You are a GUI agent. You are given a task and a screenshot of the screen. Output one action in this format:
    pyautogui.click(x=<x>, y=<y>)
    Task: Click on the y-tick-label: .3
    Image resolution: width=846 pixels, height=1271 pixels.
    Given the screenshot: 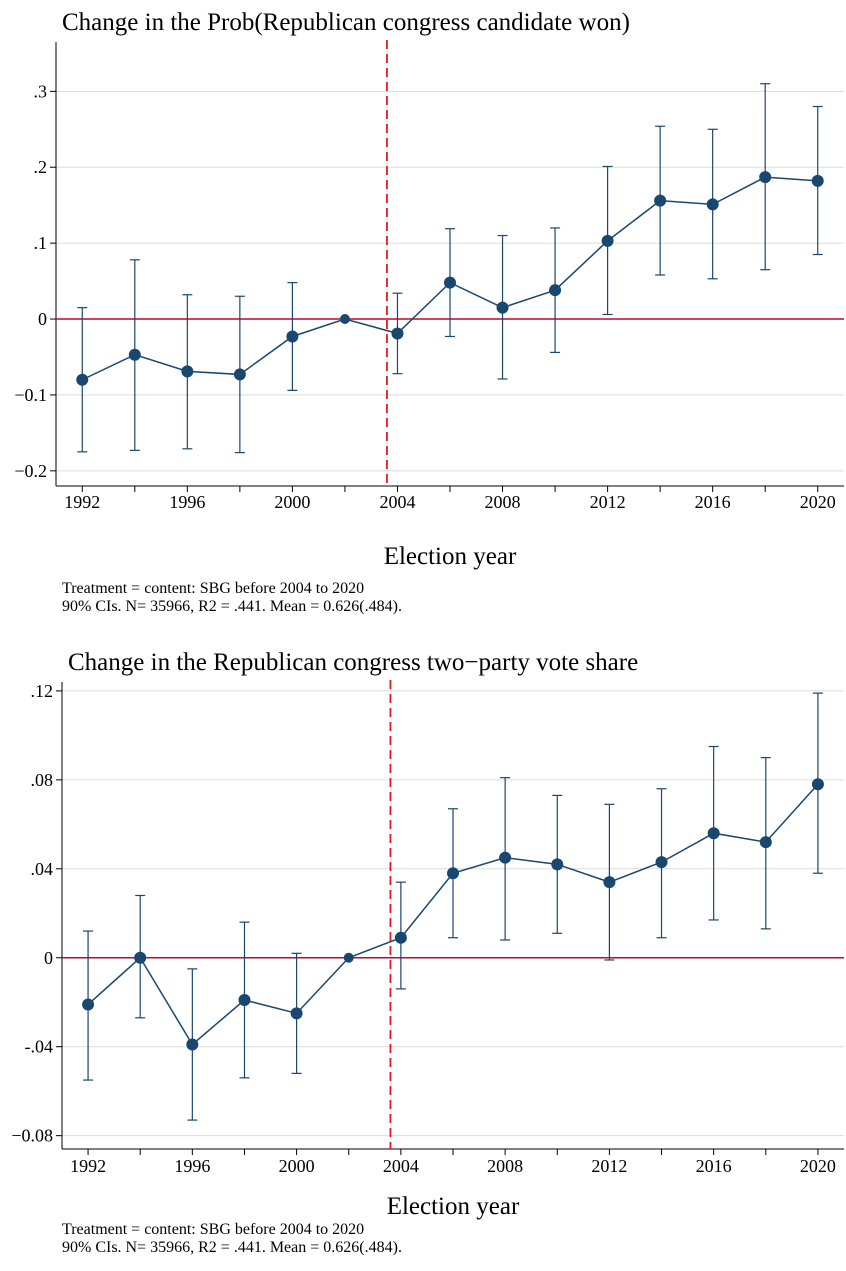 What is the action you would take?
    pyautogui.click(x=41, y=91)
    